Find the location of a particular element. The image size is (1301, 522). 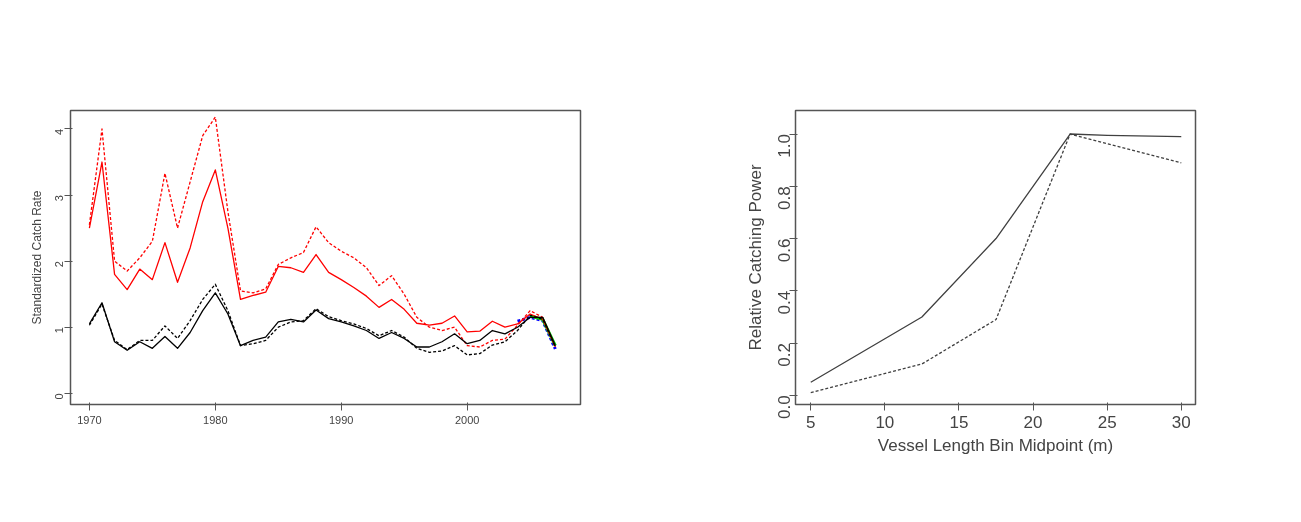

x-tick-label: 2000 is located at coordinates (467, 419).